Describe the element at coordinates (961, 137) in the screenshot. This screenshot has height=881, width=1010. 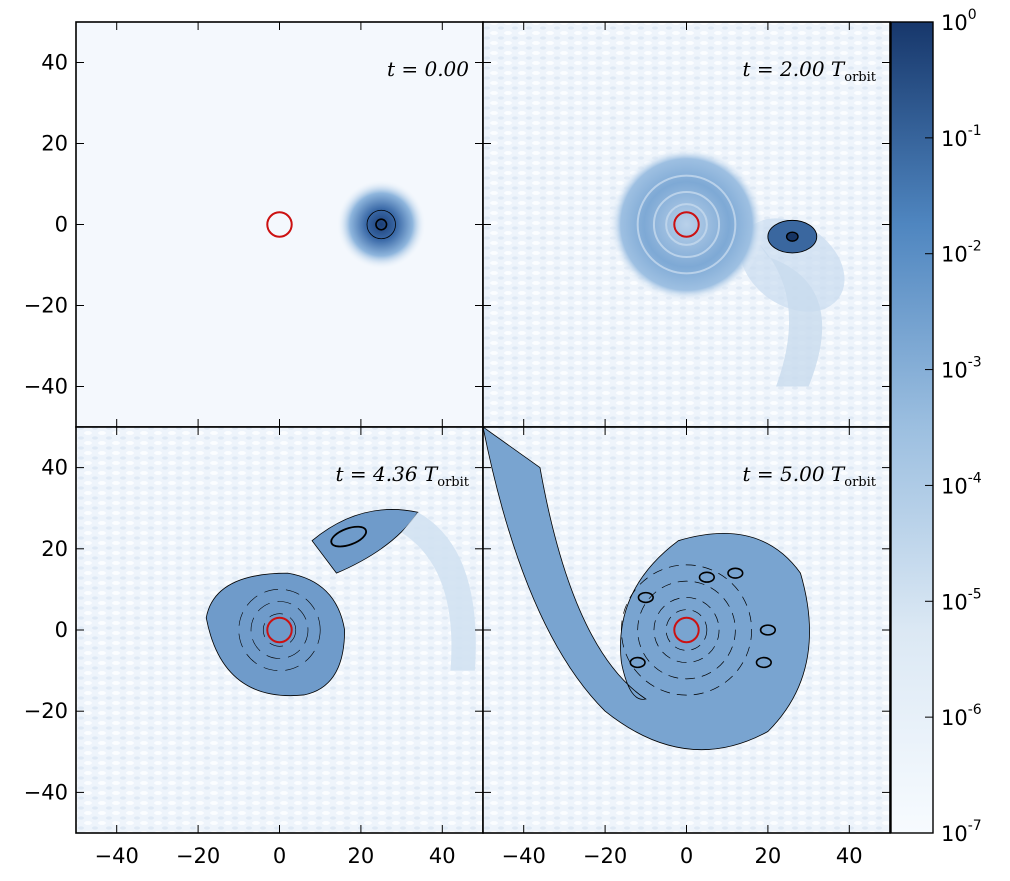
I see `colorbar-tick-label: 10⁻¹` at that location.